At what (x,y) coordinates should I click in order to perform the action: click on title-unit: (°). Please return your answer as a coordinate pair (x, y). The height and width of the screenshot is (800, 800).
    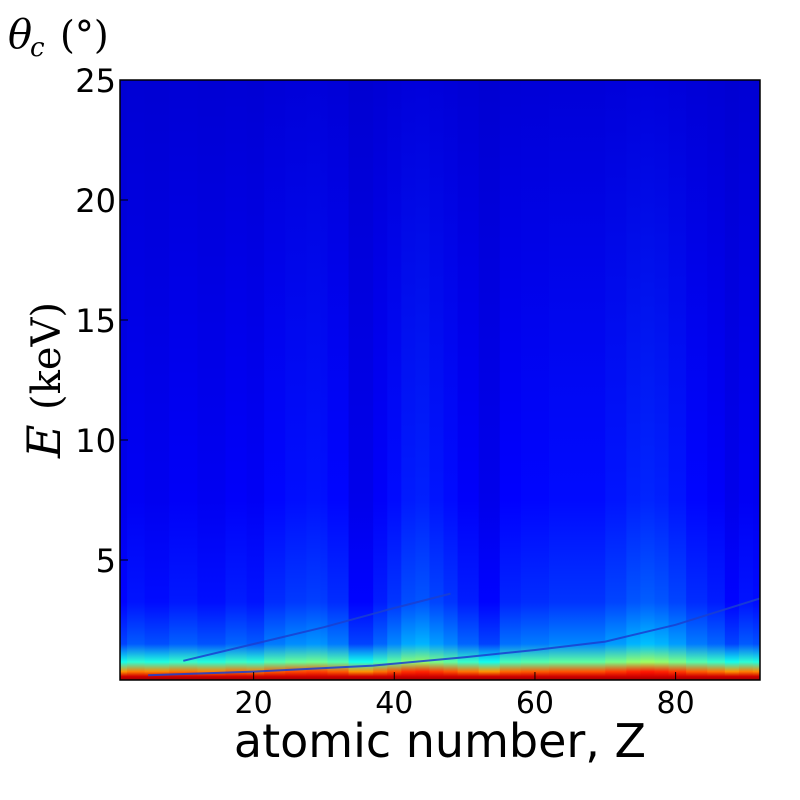
    Looking at the image, I should click on (84, 35).